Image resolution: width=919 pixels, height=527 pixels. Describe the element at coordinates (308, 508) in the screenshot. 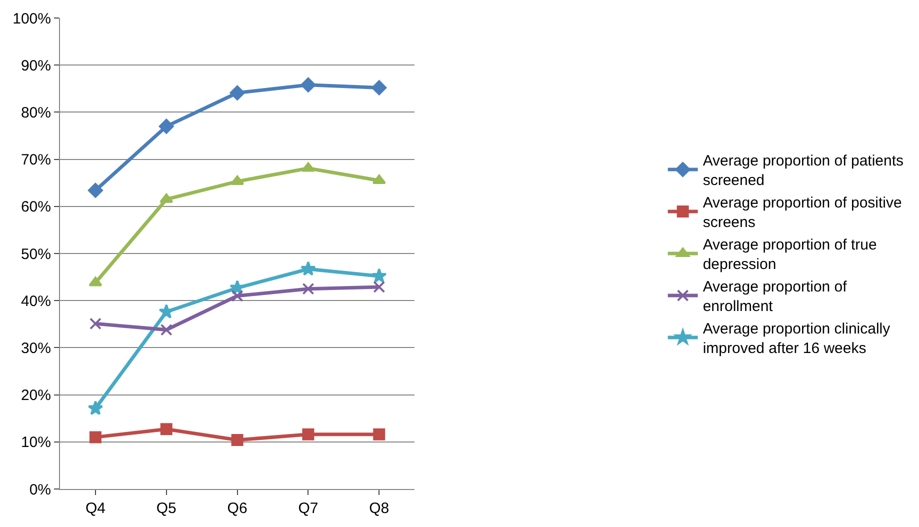

I see `x-tick-label: Q7` at that location.